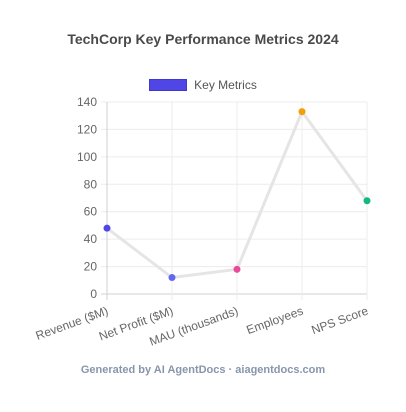 This screenshot has height=412, width=406. Describe the element at coordinates (91, 267) in the screenshot. I see `y-tick-label: 20` at that location.